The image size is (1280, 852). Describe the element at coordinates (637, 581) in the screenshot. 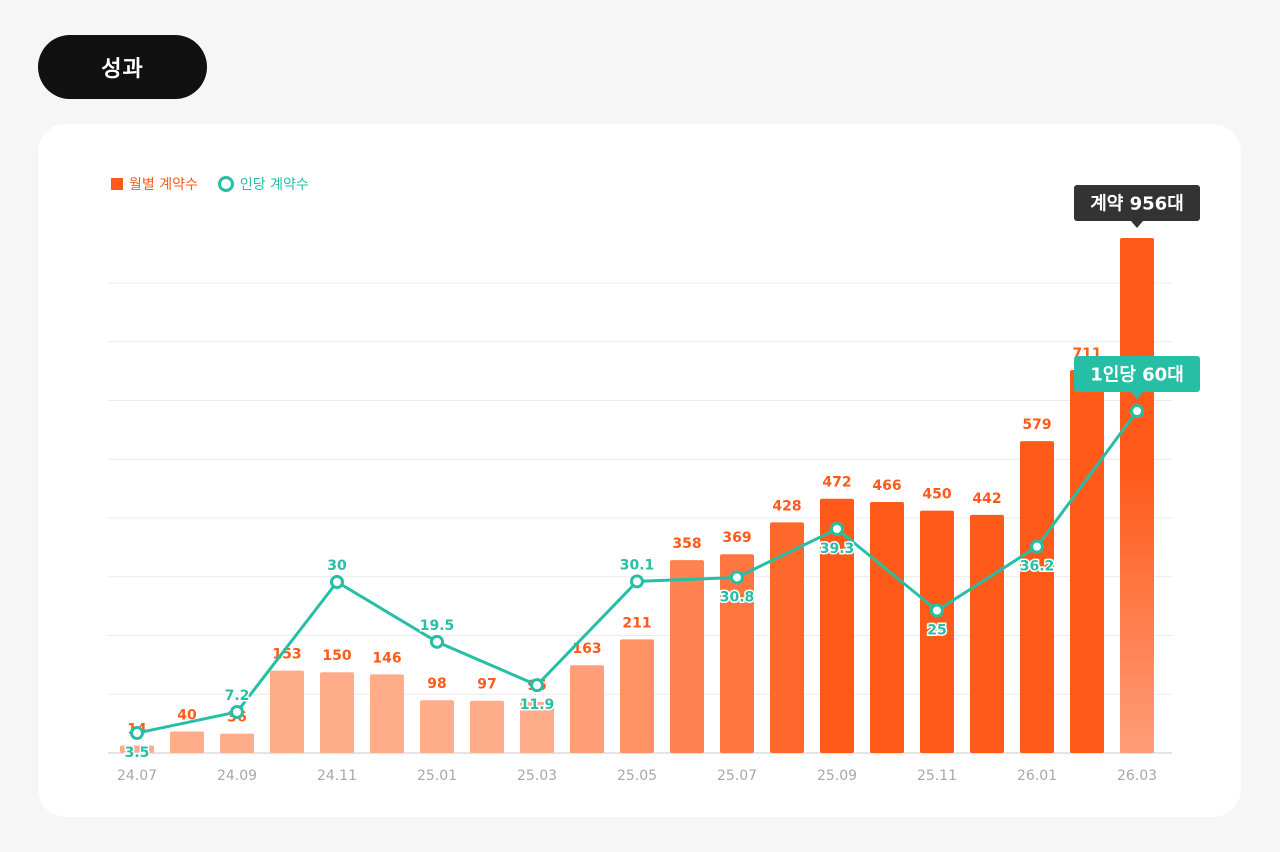

I see `line-point-25.05` at that location.